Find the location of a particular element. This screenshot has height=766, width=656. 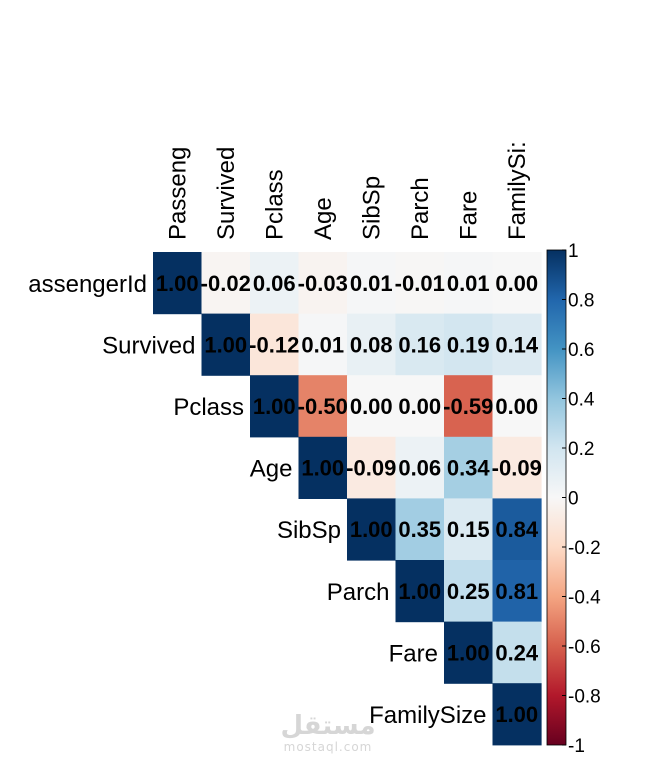

cell-value-4-7: 0.84 is located at coordinates (517, 529).